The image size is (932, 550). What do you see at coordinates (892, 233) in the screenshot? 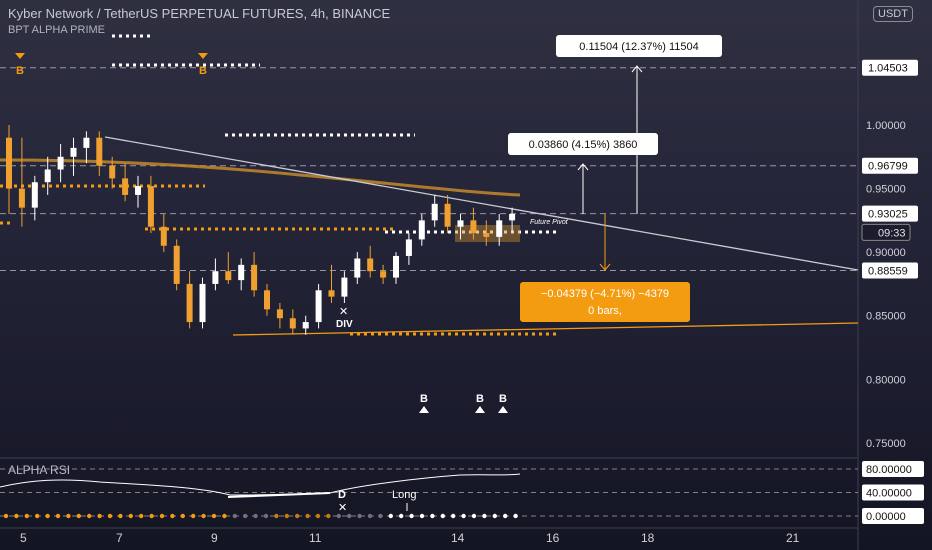
I see `price-label-text: 09:33` at bounding box center [892, 233].